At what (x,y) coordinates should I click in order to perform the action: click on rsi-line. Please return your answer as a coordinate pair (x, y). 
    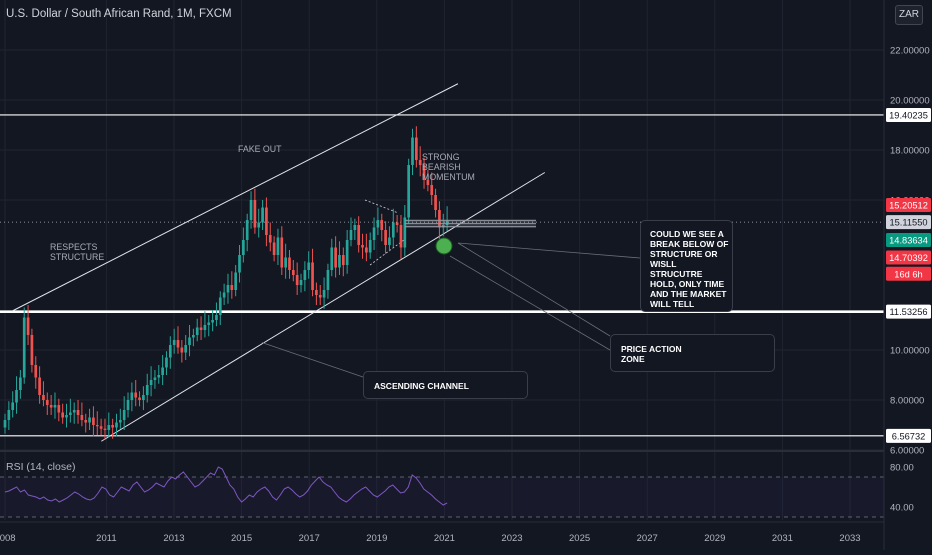
    Looking at the image, I should click on (226, 486).